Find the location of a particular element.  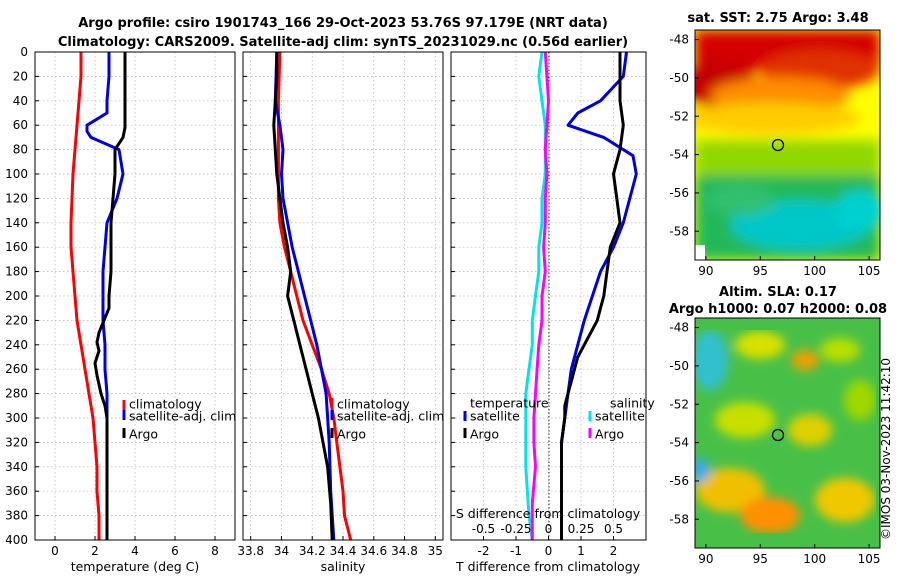

salinity-legend: climatology satellite-adj. clim Argo is located at coordinates (387, 419).